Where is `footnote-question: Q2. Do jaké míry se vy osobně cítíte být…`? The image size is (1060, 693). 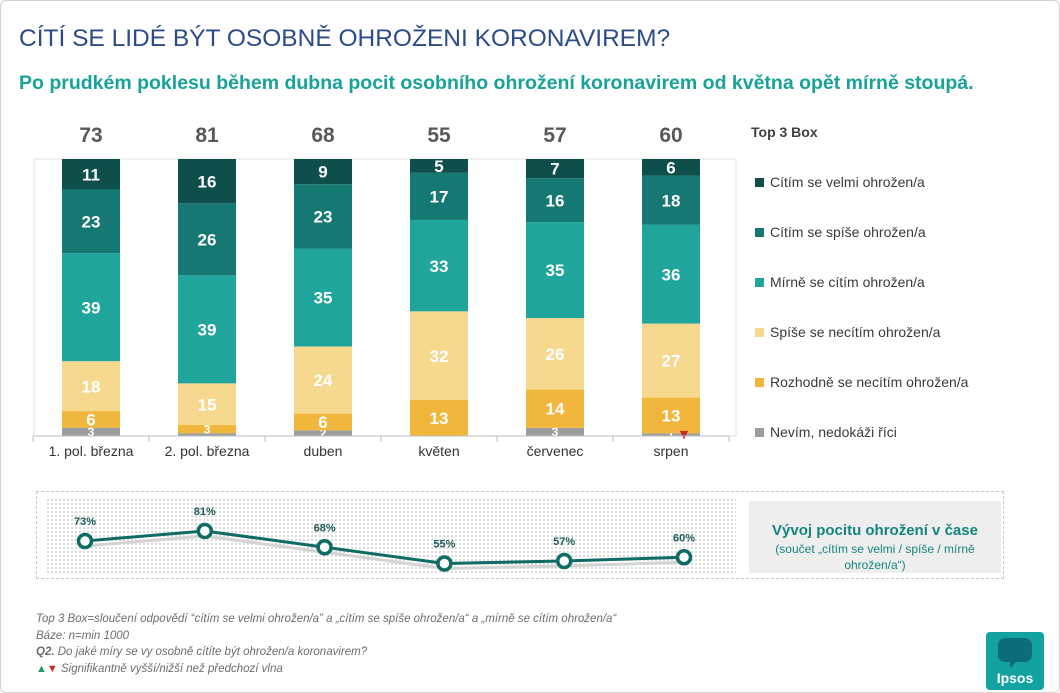
footnote-question: Q2. Do jaké míry se vy osobně cítíte být… is located at coordinates (486, 652).